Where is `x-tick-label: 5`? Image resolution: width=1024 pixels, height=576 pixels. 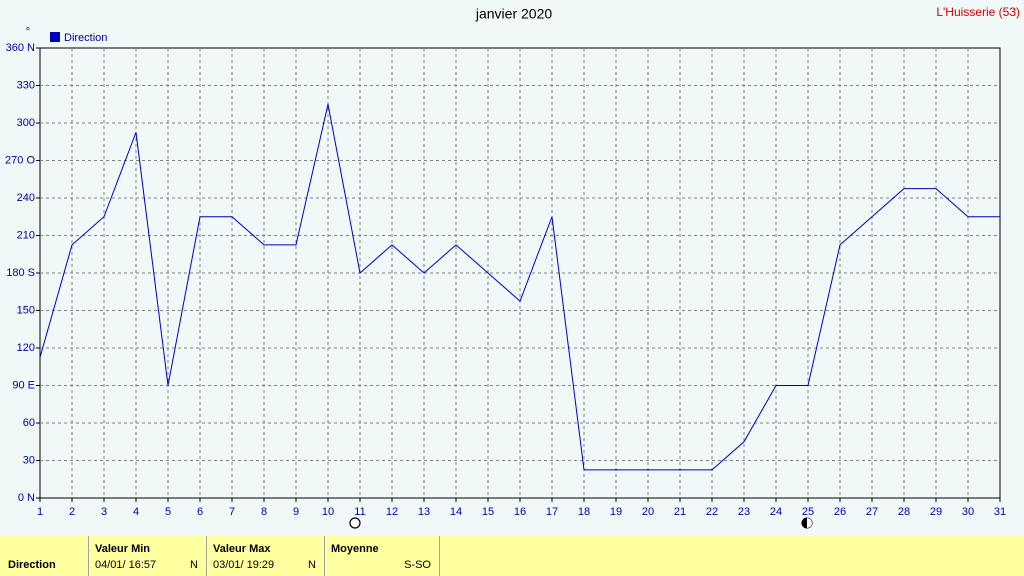
x-tick-label: 5 is located at coordinates (168, 512).